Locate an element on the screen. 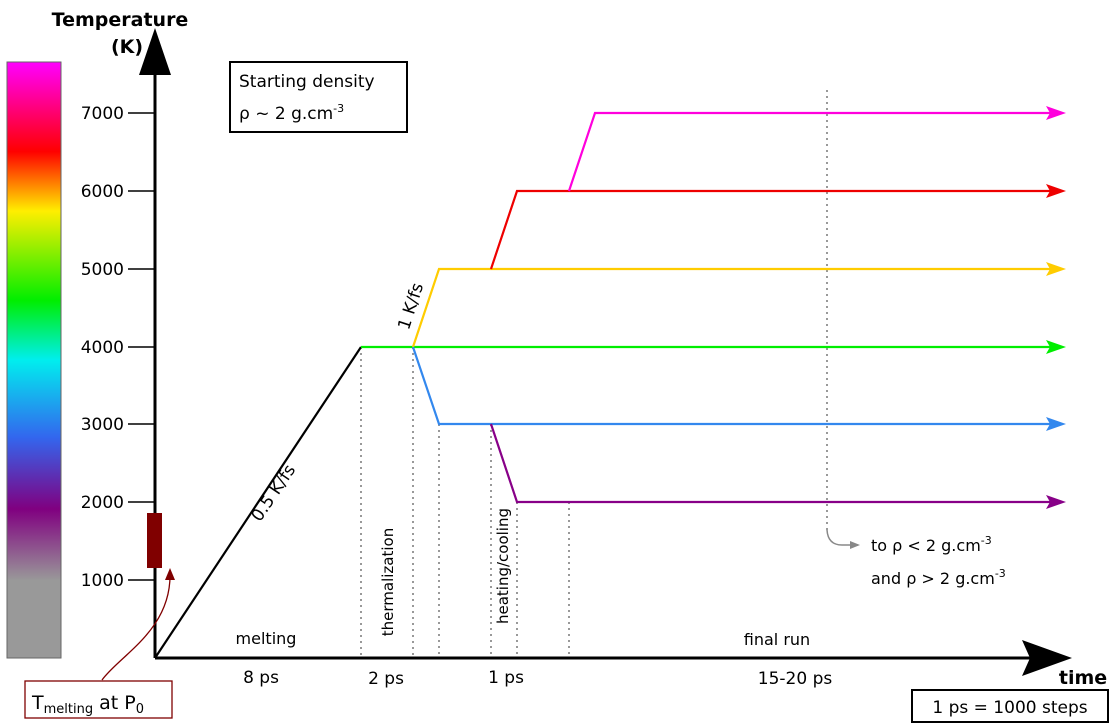 The width and height of the screenshot is (1112, 727). melting-pointer-line is located at coordinates (136, 626).